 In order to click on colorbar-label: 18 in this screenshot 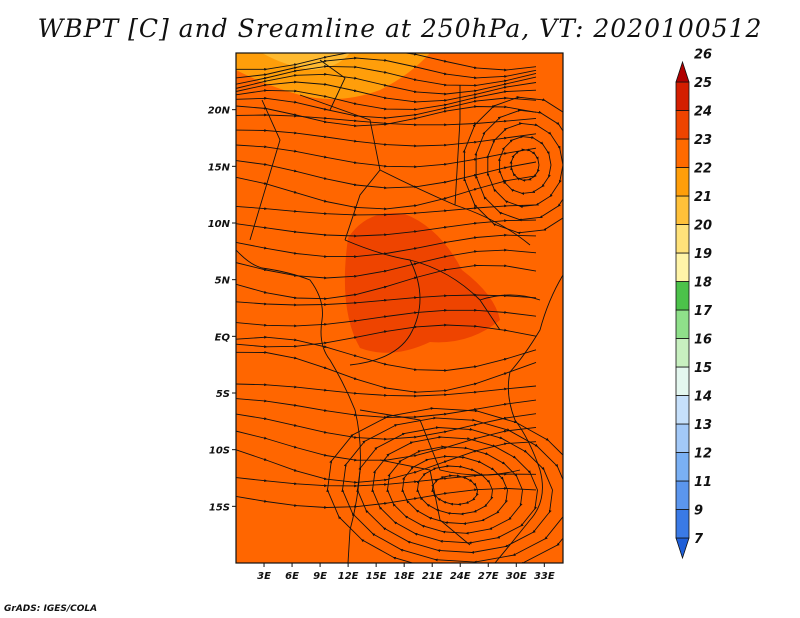, I will do `click(703, 283)`.